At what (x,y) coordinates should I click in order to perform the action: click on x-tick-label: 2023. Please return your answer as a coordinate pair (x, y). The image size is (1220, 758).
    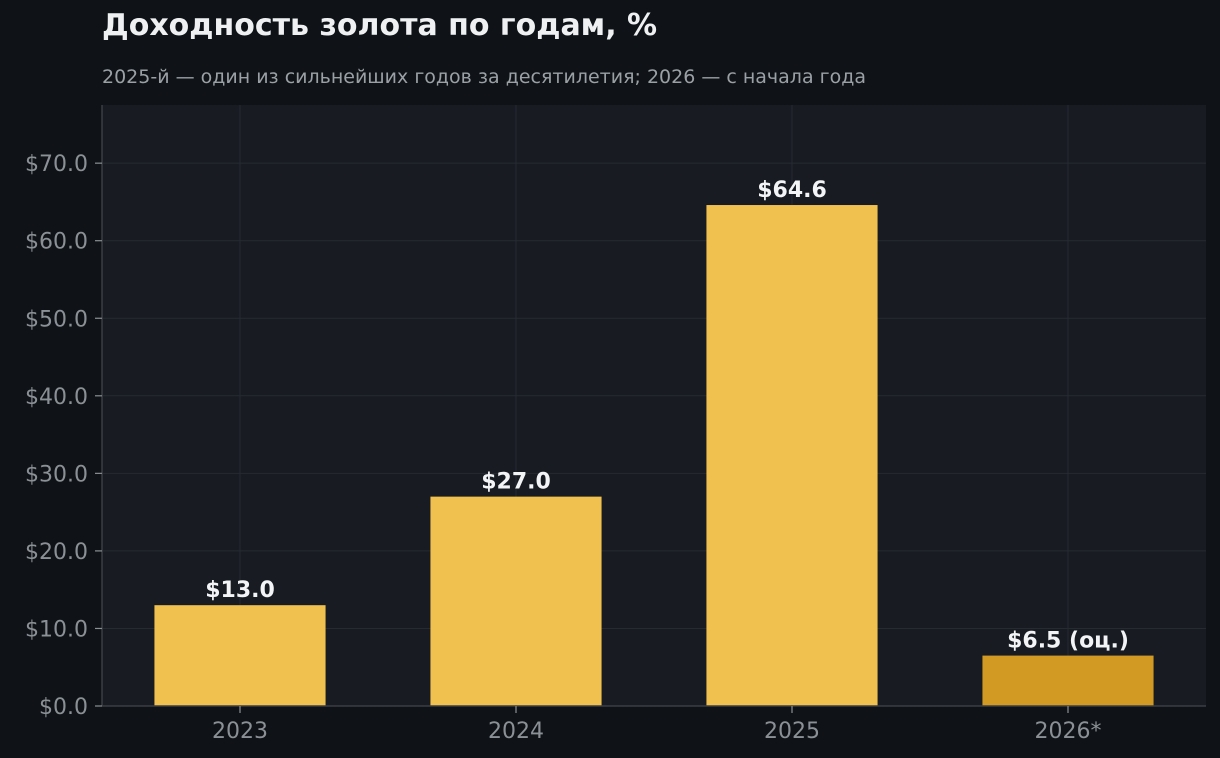
    Looking at the image, I should click on (240, 731).